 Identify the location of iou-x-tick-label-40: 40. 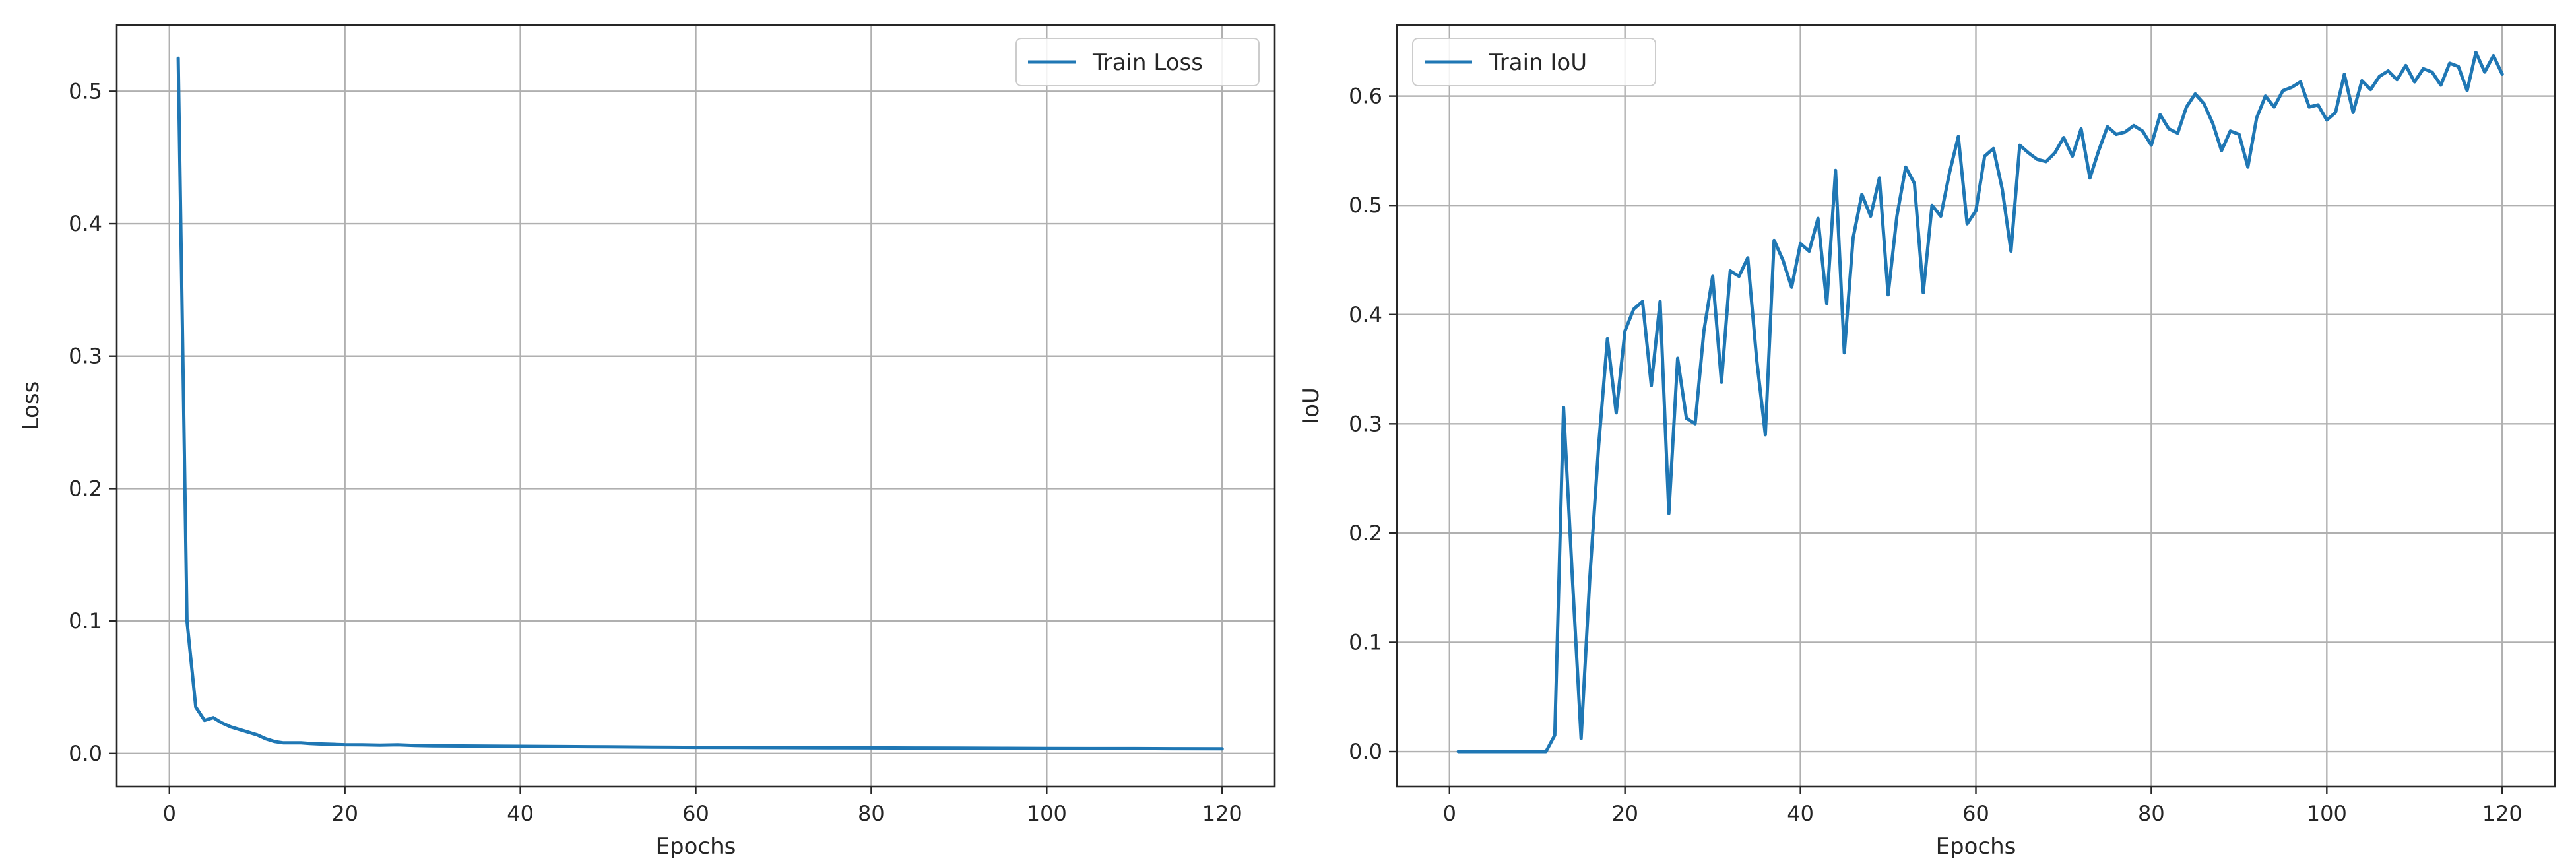
(1800, 813).